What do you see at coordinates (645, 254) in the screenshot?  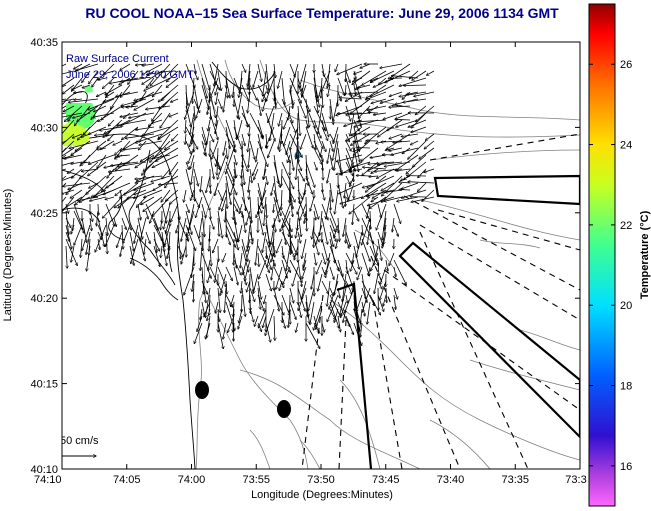 I see `colorbar-label: Temperature (°C)` at bounding box center [645, 254].